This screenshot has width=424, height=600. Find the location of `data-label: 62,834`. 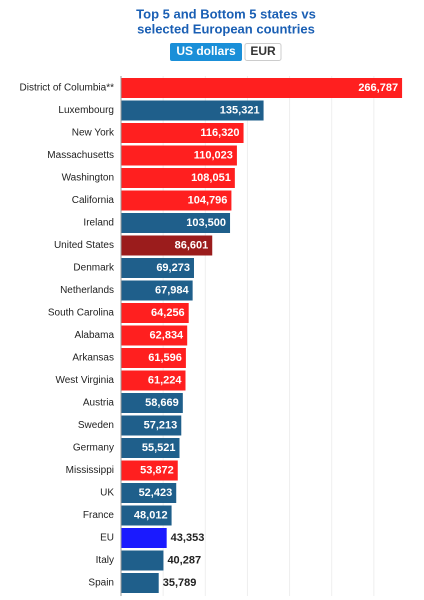

data-label: 62,834 is located at coordinates (167, 335).